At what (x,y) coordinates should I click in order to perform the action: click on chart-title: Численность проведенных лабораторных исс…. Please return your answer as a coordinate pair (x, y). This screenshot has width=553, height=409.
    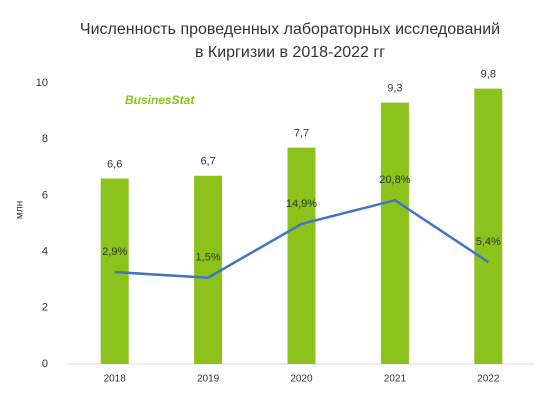
    Looking at the image, I should click on (290, 29).